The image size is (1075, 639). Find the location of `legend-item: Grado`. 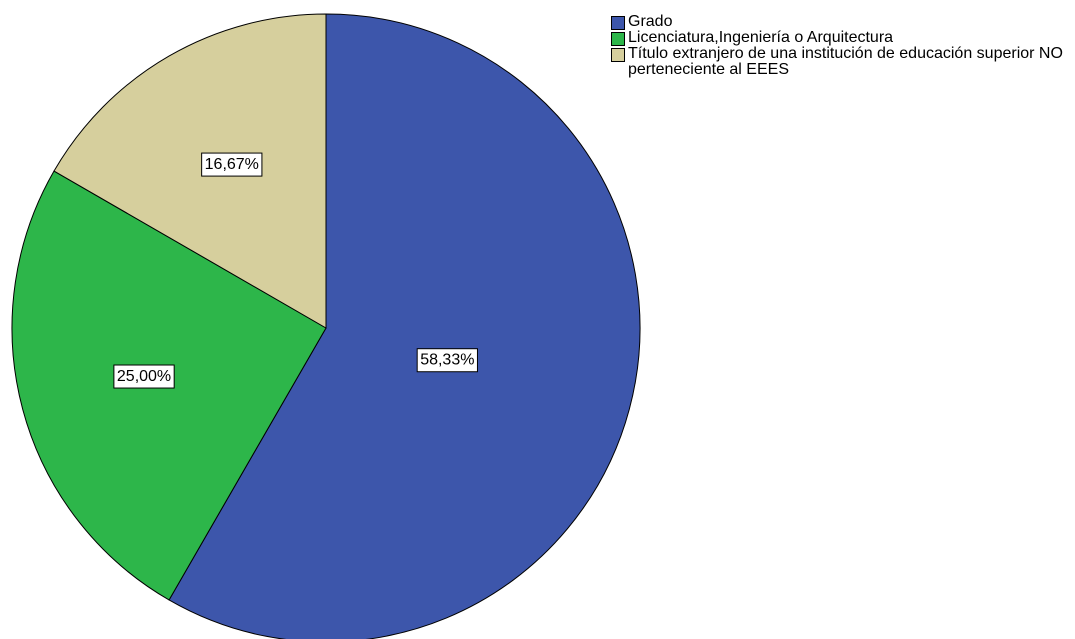

legend-item: Grado is located at coordinates (837, 22).